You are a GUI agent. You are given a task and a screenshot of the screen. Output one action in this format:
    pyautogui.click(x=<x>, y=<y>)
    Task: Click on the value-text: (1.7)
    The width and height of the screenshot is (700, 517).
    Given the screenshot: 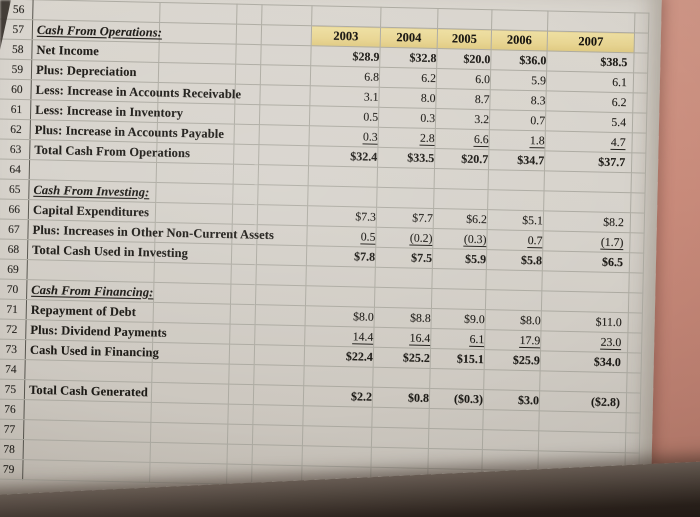 What is the action you would take?
    pyautogui.click(x=612, y=242)
    